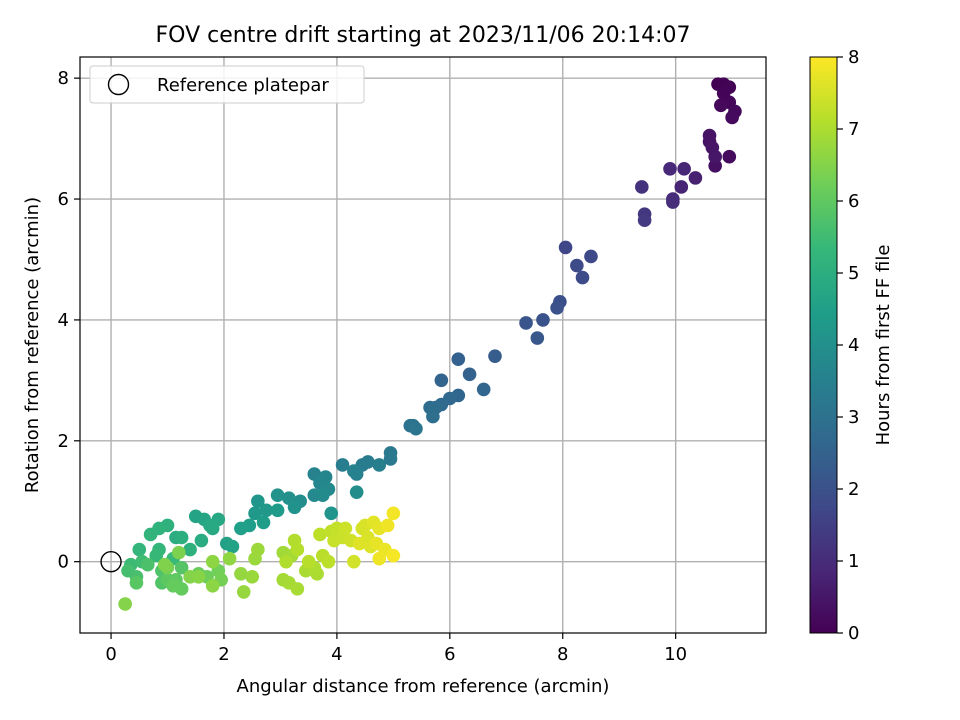 The image size is (960, 720). Describe the element at coordinates (396, 649) in the screenshot. I see `x-axis-ticks: 0 2 4 6 8 10` at that location.